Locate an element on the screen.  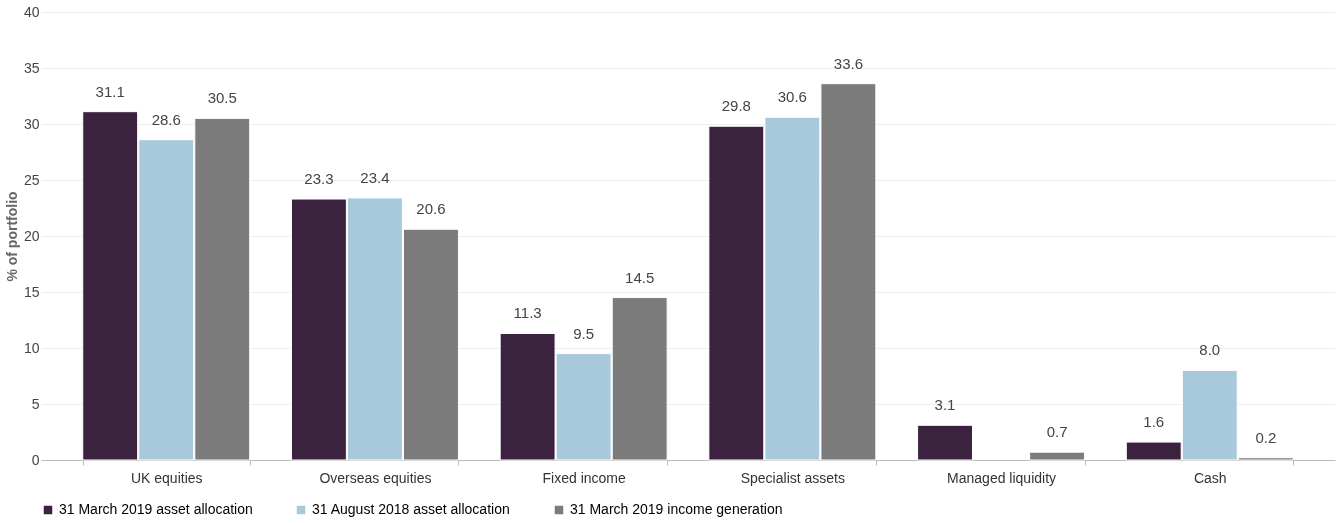
data-label: 20.6 is located at coordinates (431, 209).